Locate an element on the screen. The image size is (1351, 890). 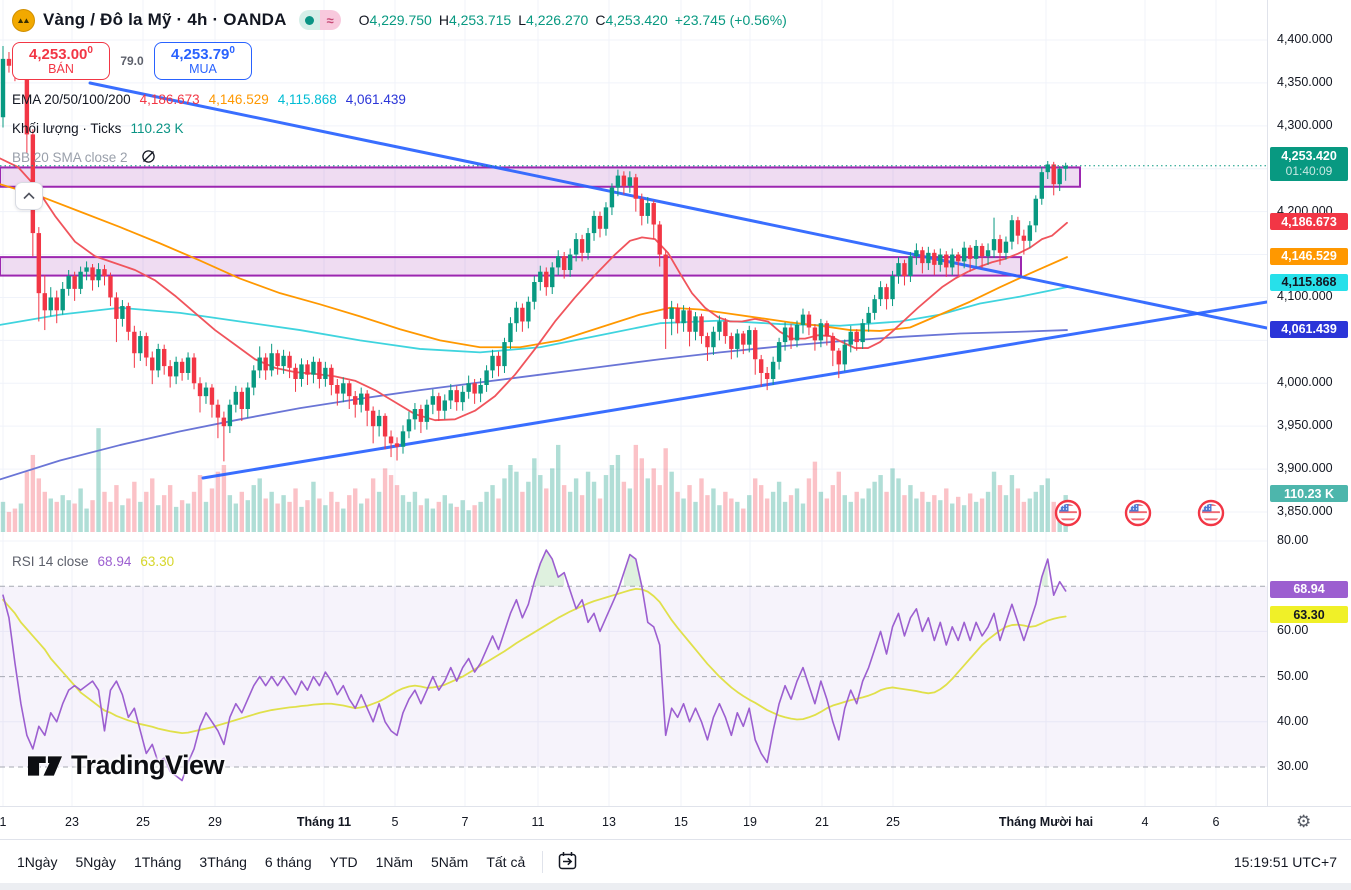
price-tick: 60.00 is located at coordinates (1293, 630).